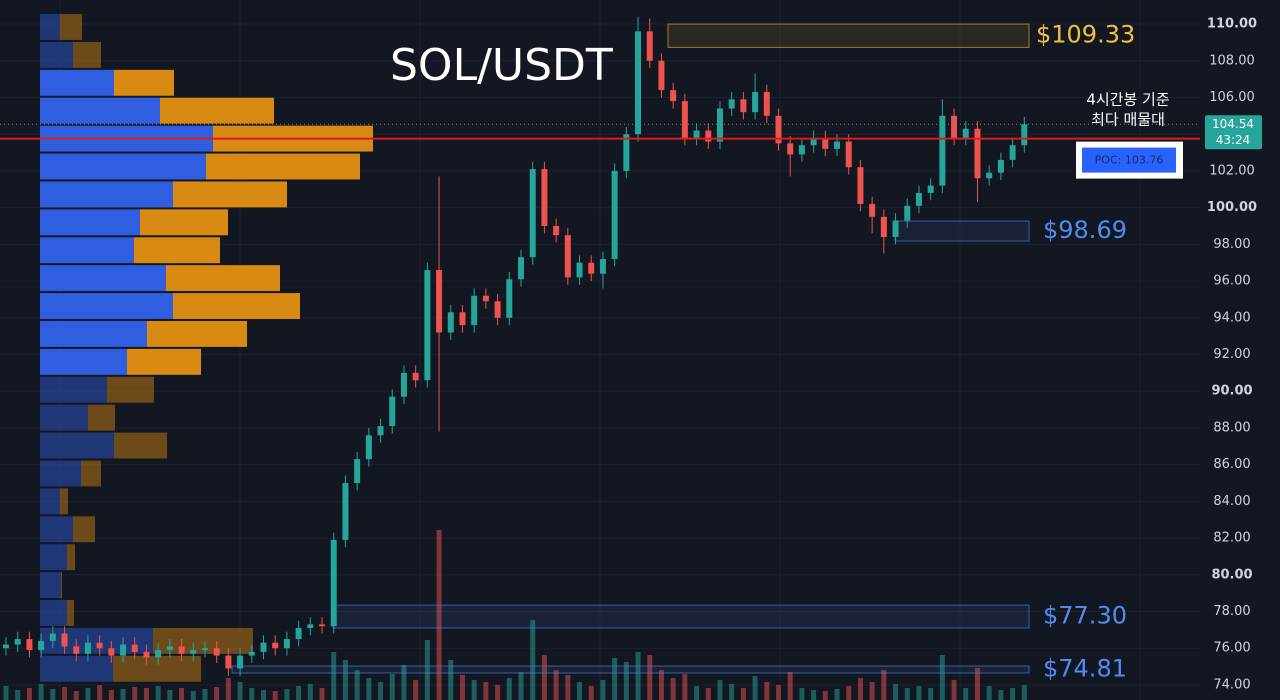 This screenshot has height=700, width=1280. What do you see at coordinates (1232, 24) in the screenshot?
I see `y-tick-label: 110.00` at bounding box center [1232, 24].